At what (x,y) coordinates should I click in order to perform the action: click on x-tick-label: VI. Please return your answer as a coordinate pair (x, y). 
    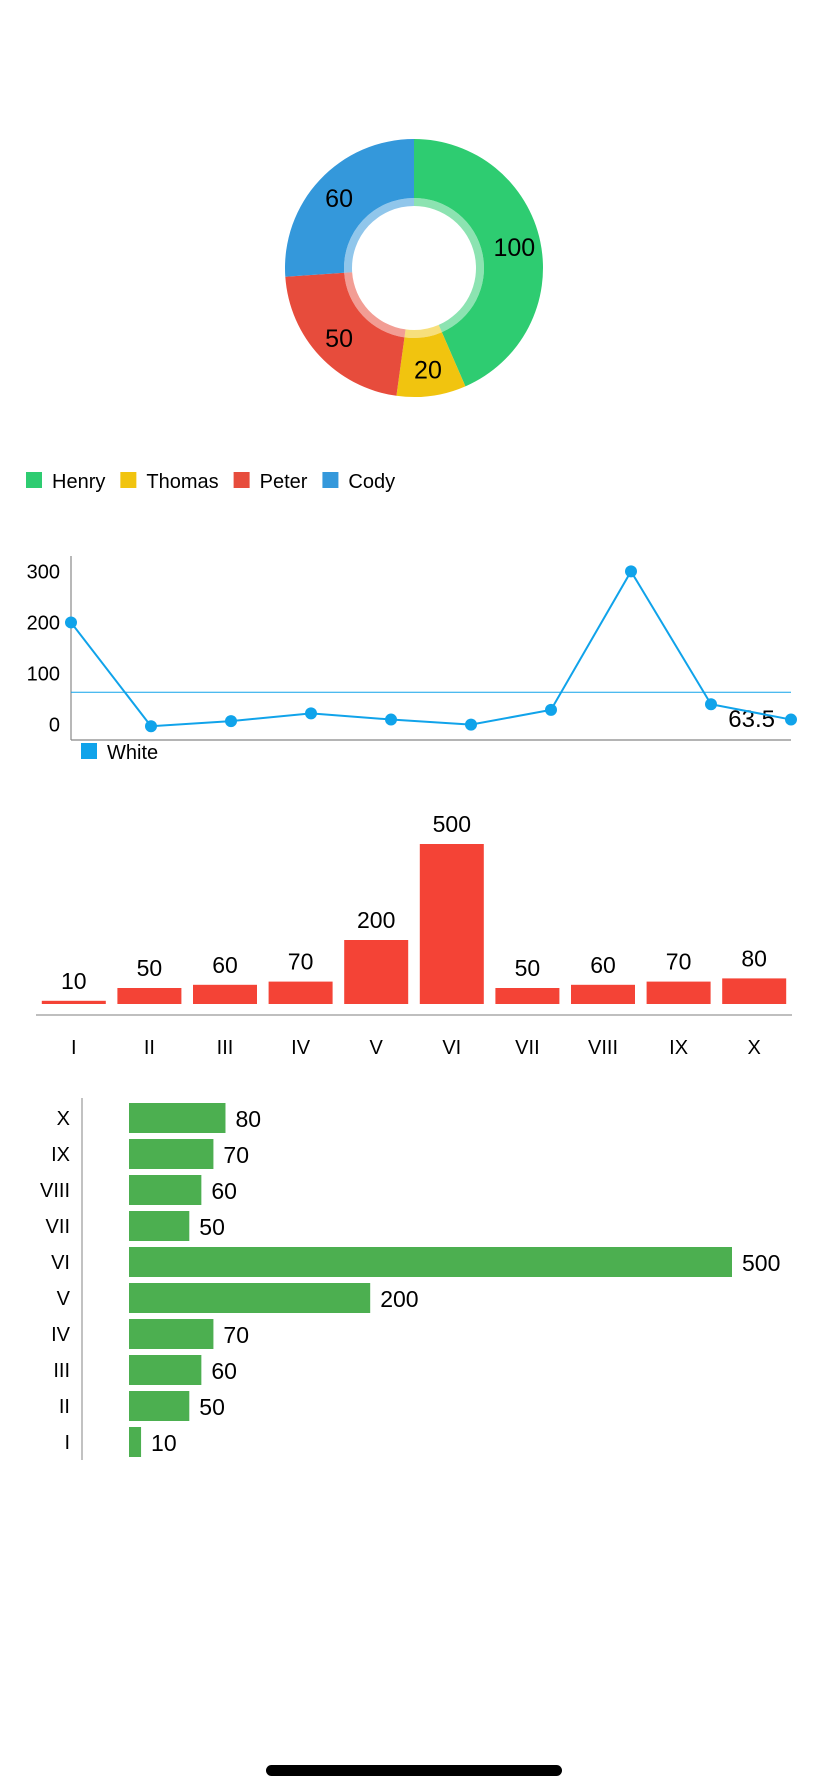
    Looking at the image, I should click on (451, 1048).